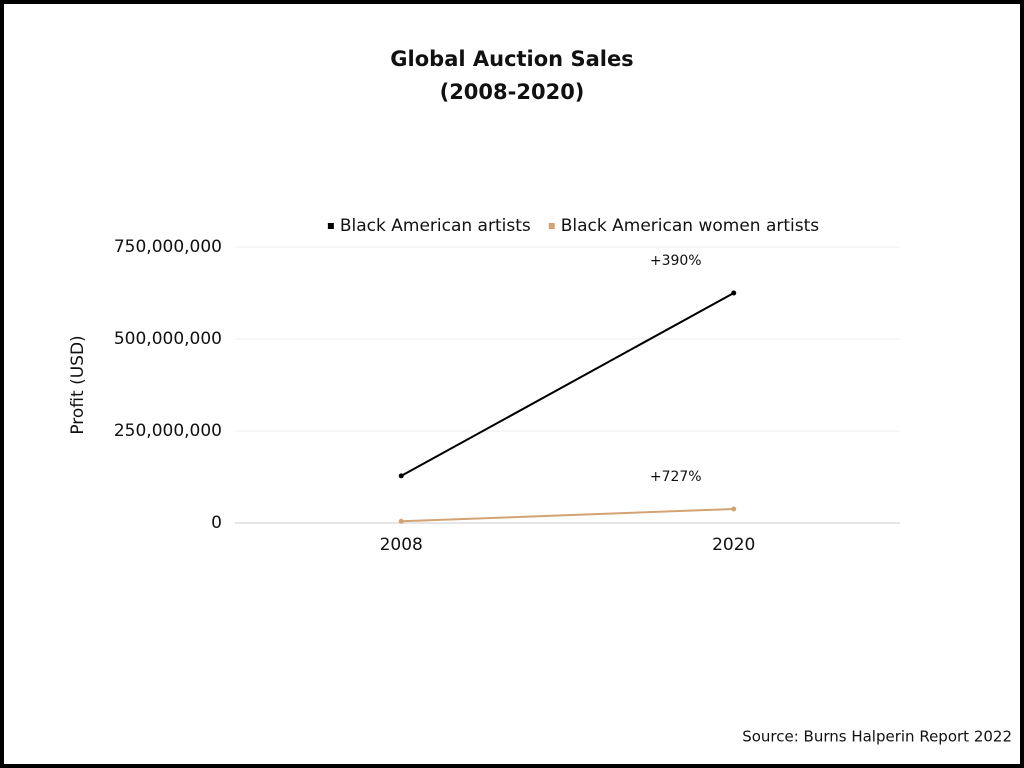  I want to click on y-tick-label: 750,000,000, so click(168, 247).